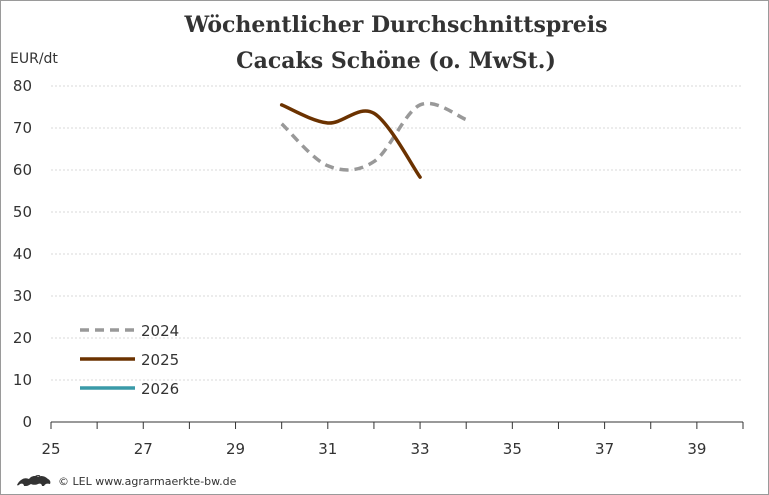  I want to click on legend-label-2025: 2025, so click(160, 360).